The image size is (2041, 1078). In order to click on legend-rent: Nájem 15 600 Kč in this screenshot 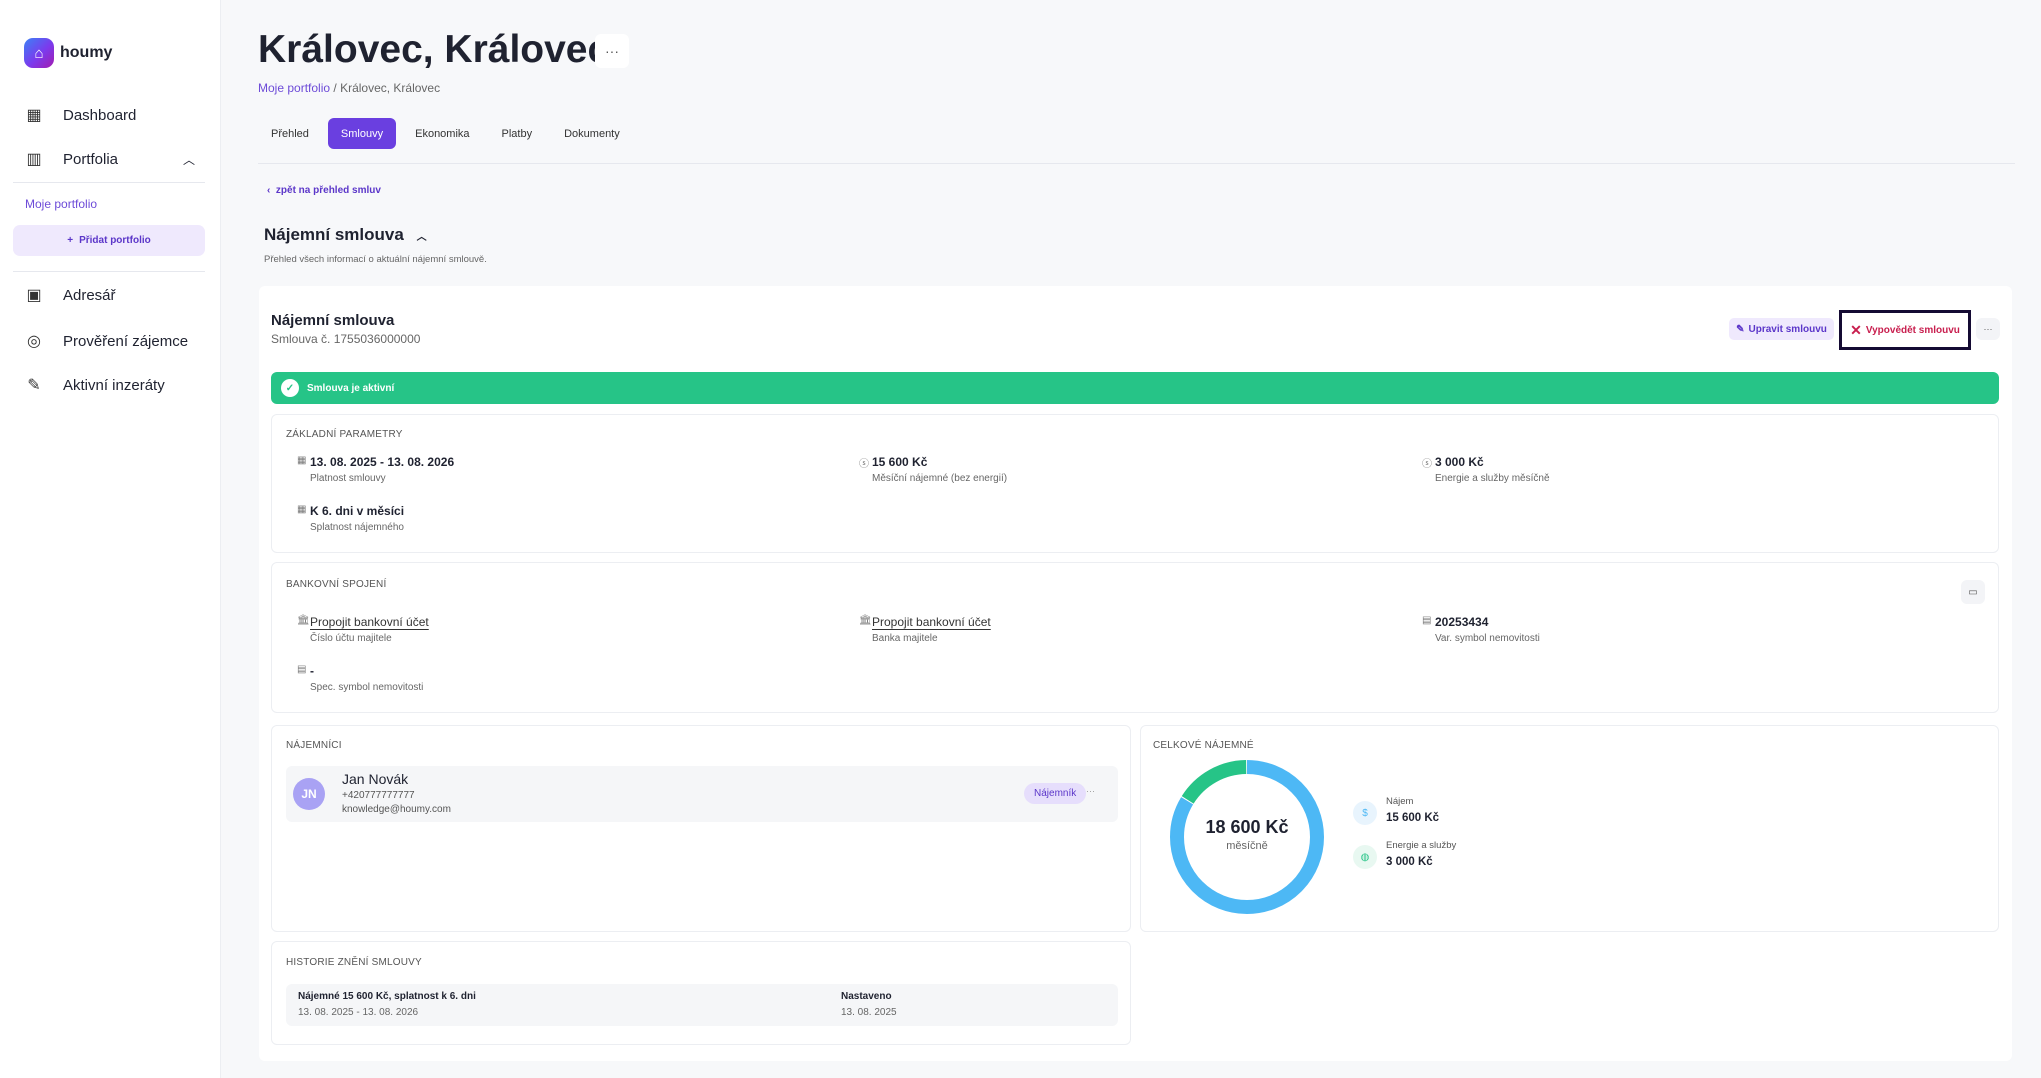, I will do `click(1412, 810)`.